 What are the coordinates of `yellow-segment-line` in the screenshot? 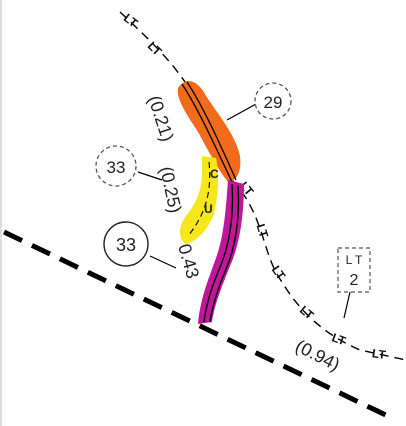 It's located at (199, 199).